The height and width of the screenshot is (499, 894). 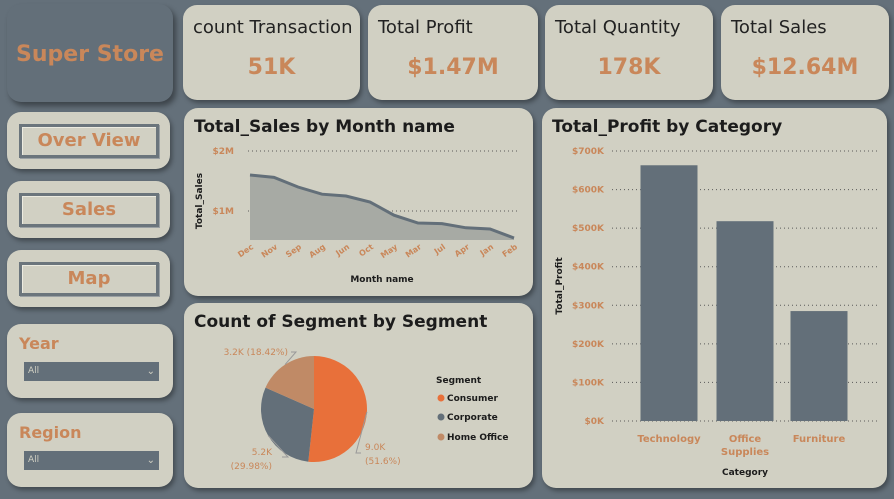 What do you see at coordinates (618, 27) in the screenshot?
I see `kpi-label: Total Quantity` at bounding box center [618, 27].